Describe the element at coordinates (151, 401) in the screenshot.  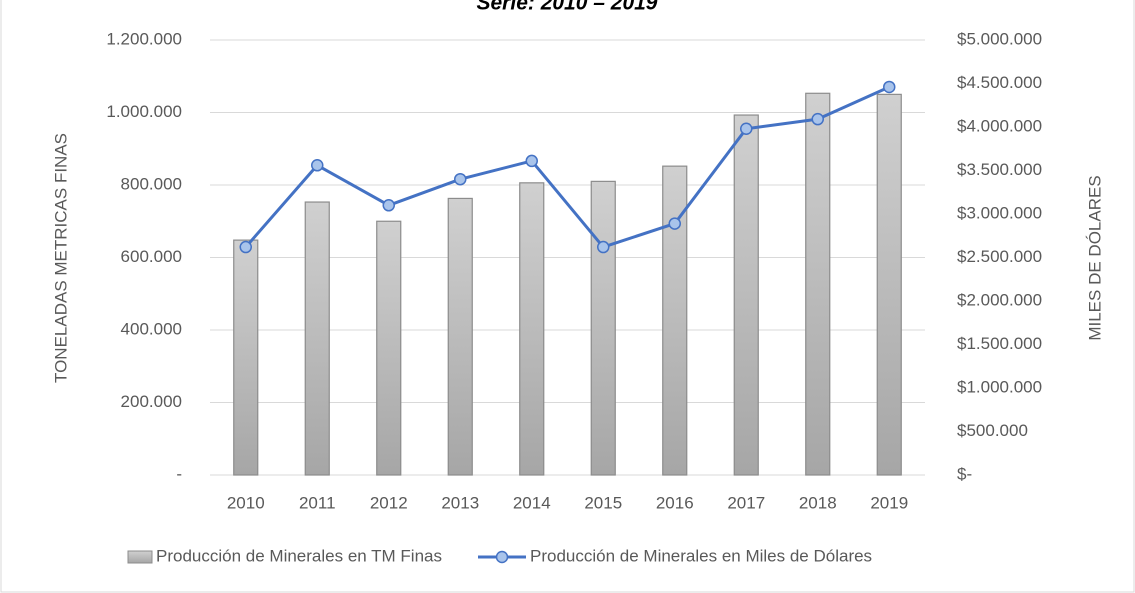
I see `y-tick-label: 200.000` at that location.